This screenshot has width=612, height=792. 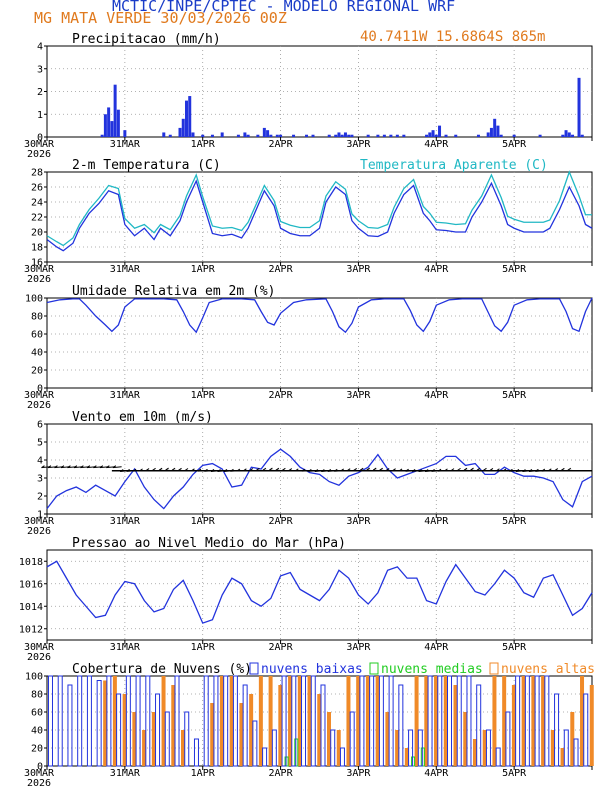 What do you see at coordinates (37, 695) in the screenshot?
I see `clouds-ytick-label: 80` at bounding box center [37, 695].